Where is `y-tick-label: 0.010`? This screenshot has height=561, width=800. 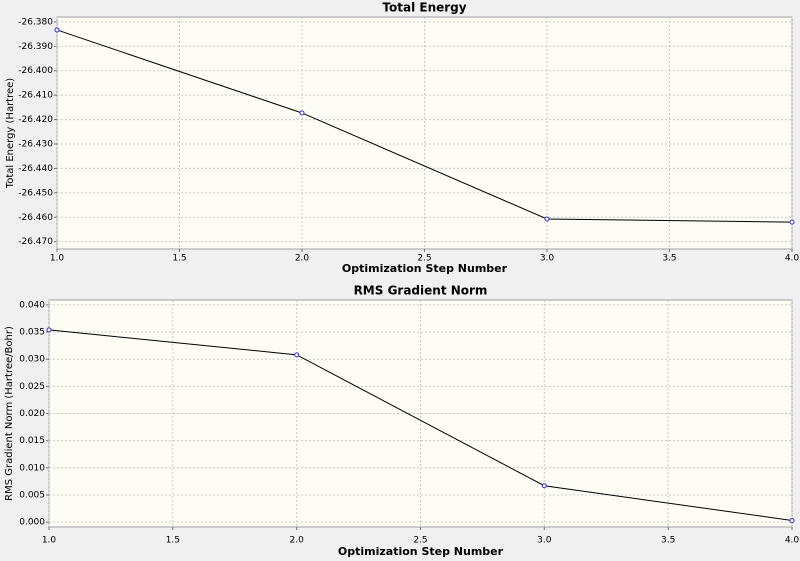
y-tick-label: 0.010 is located at coordinates (32, 468).